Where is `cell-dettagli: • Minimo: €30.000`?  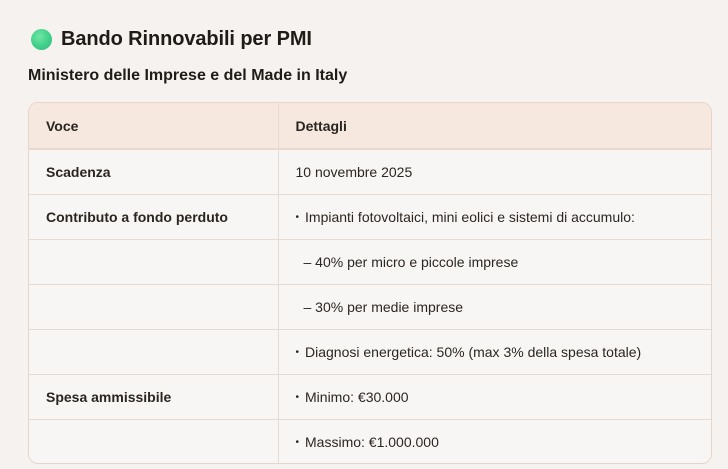
cell-dettagli: • Minimo: €30.000 is located at coordinates (494, 397).